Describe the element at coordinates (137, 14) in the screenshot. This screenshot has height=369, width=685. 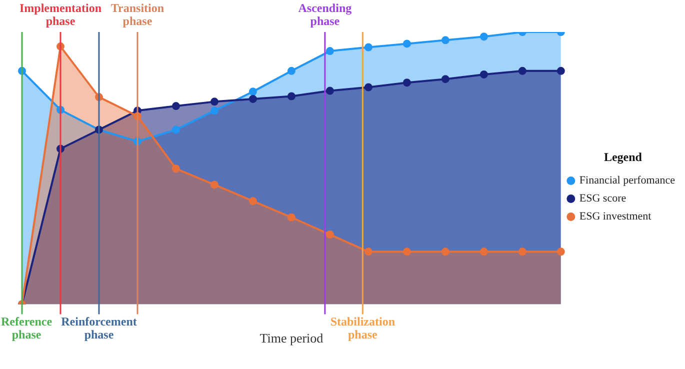
I see `text: Transition phase` at that location.